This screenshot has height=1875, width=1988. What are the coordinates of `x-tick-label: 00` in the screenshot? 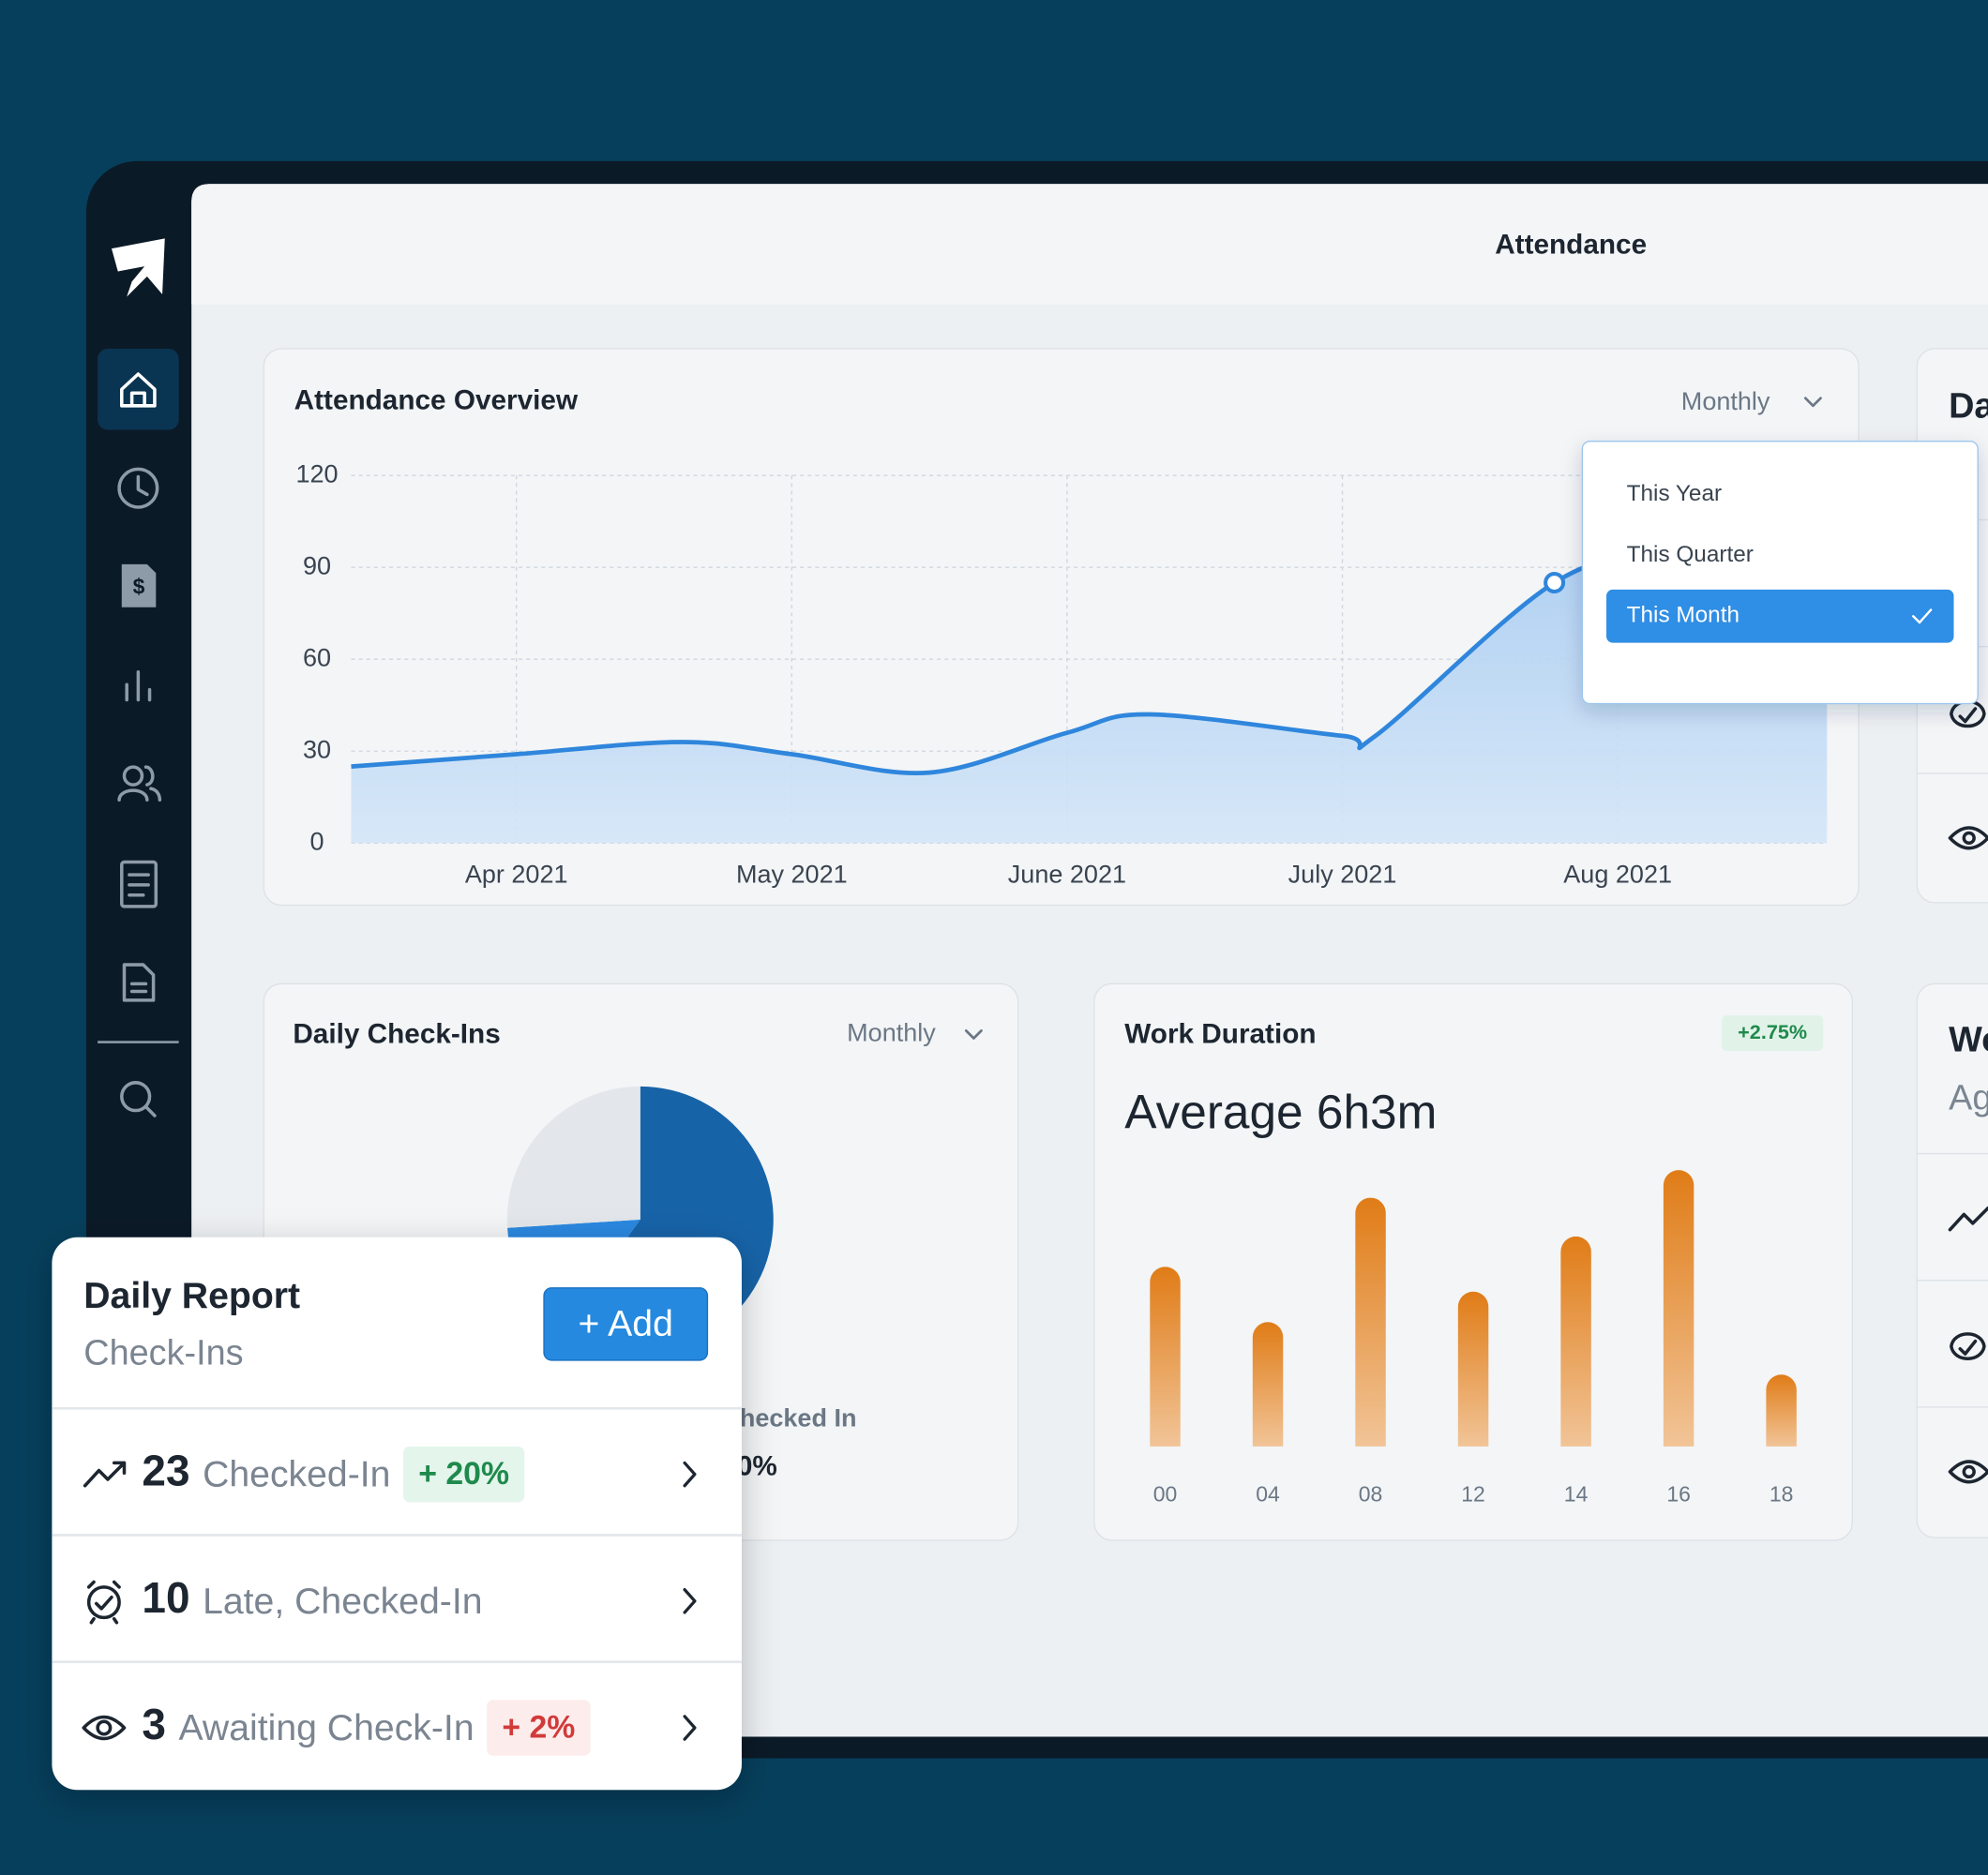 It's located at (1165, 1494).